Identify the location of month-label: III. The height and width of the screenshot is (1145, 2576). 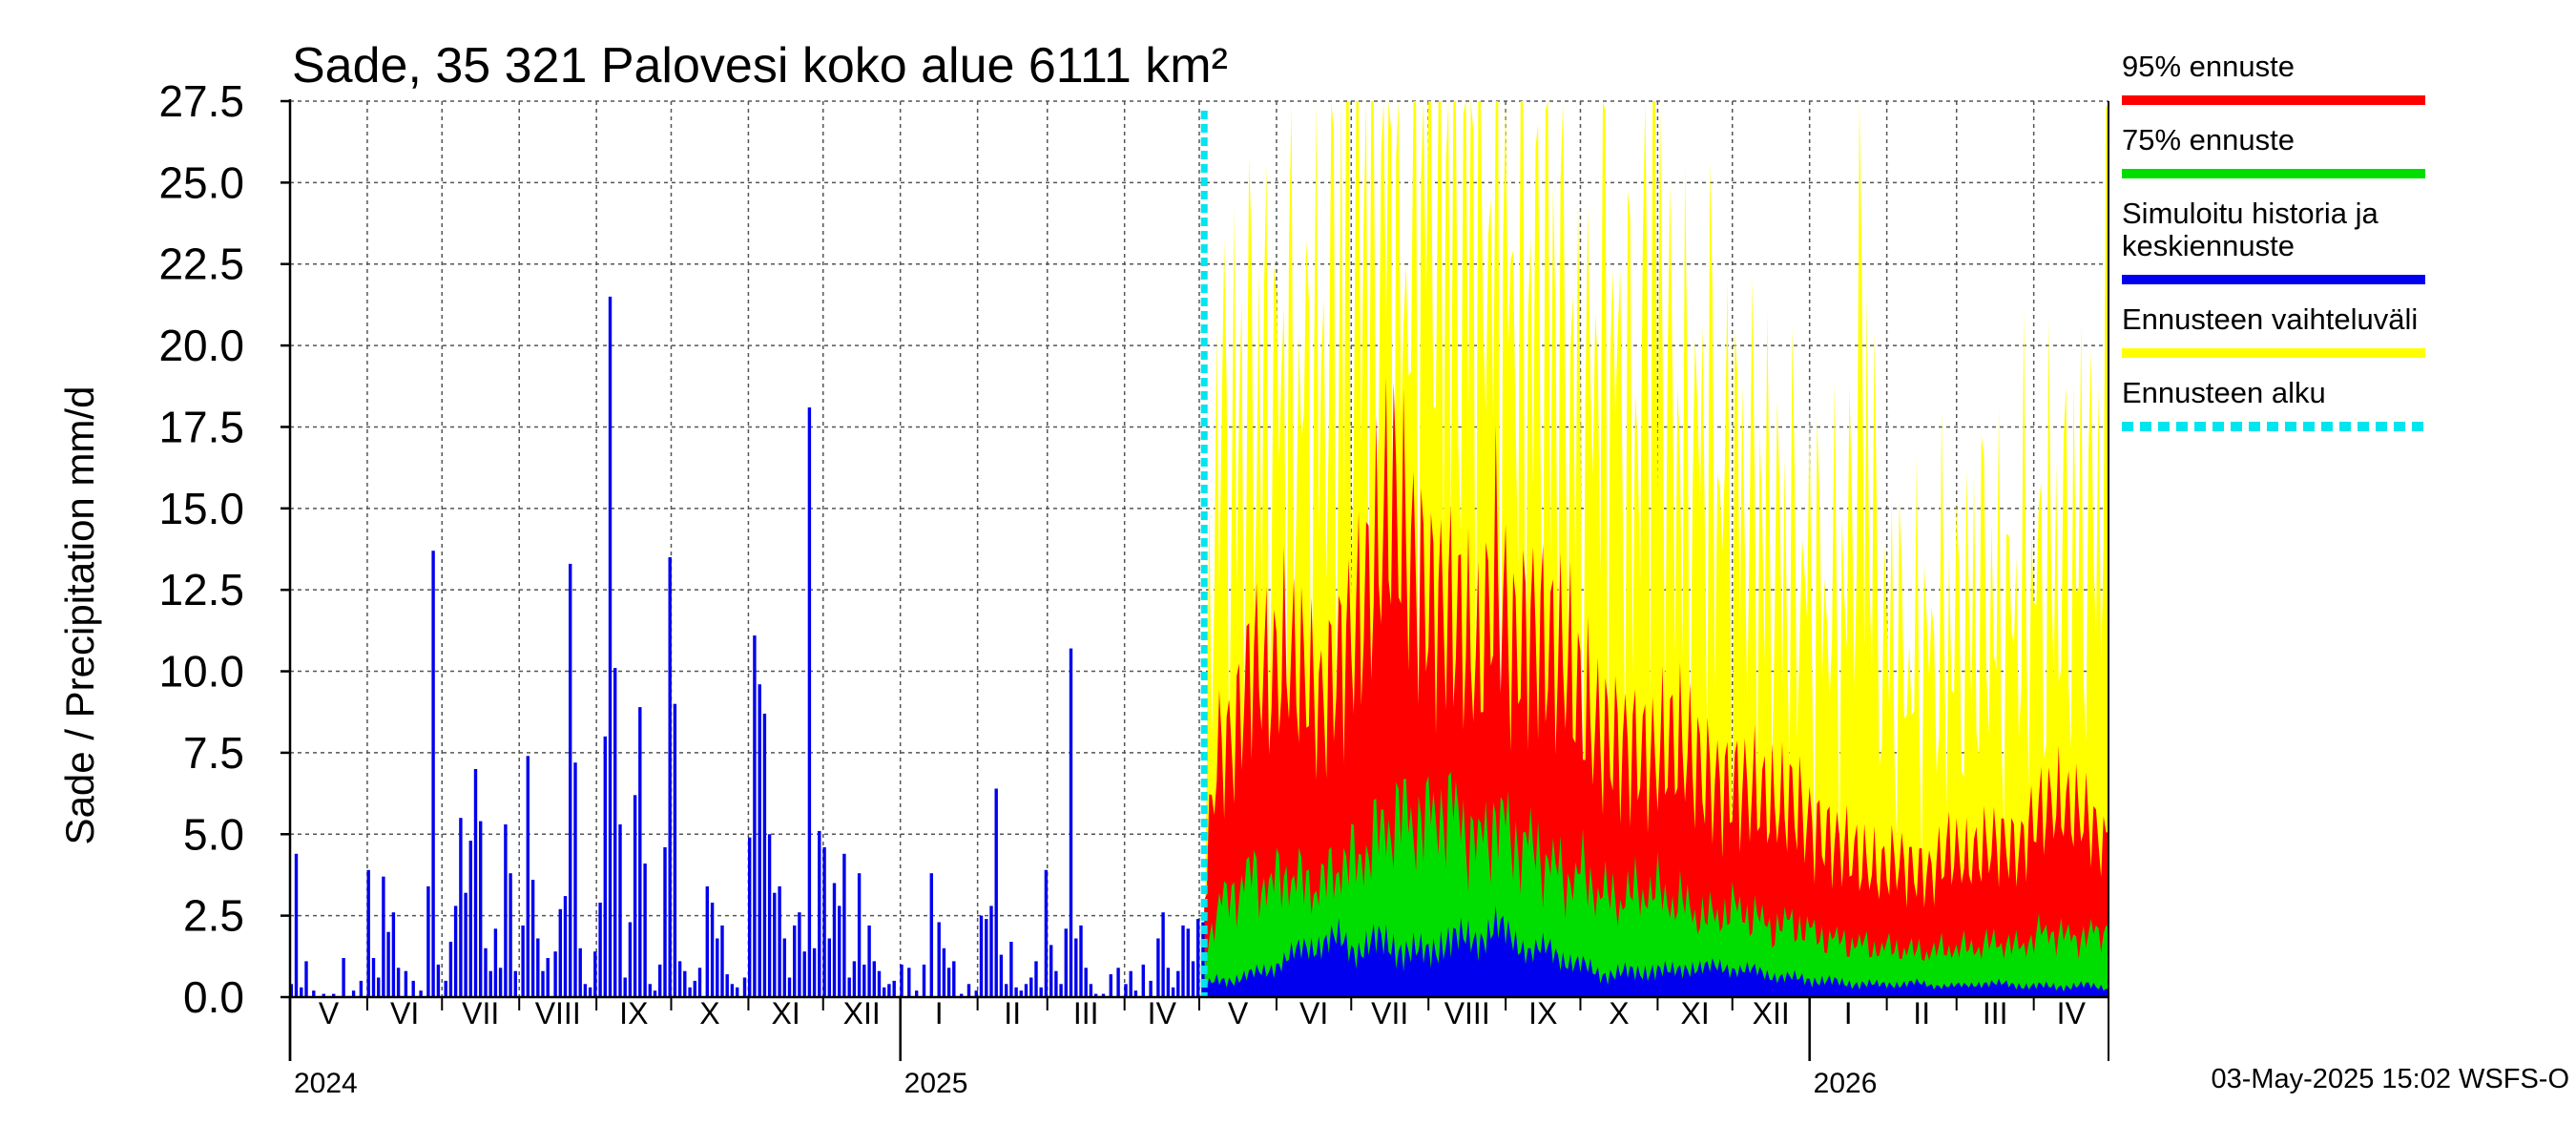
(1995, 1013).